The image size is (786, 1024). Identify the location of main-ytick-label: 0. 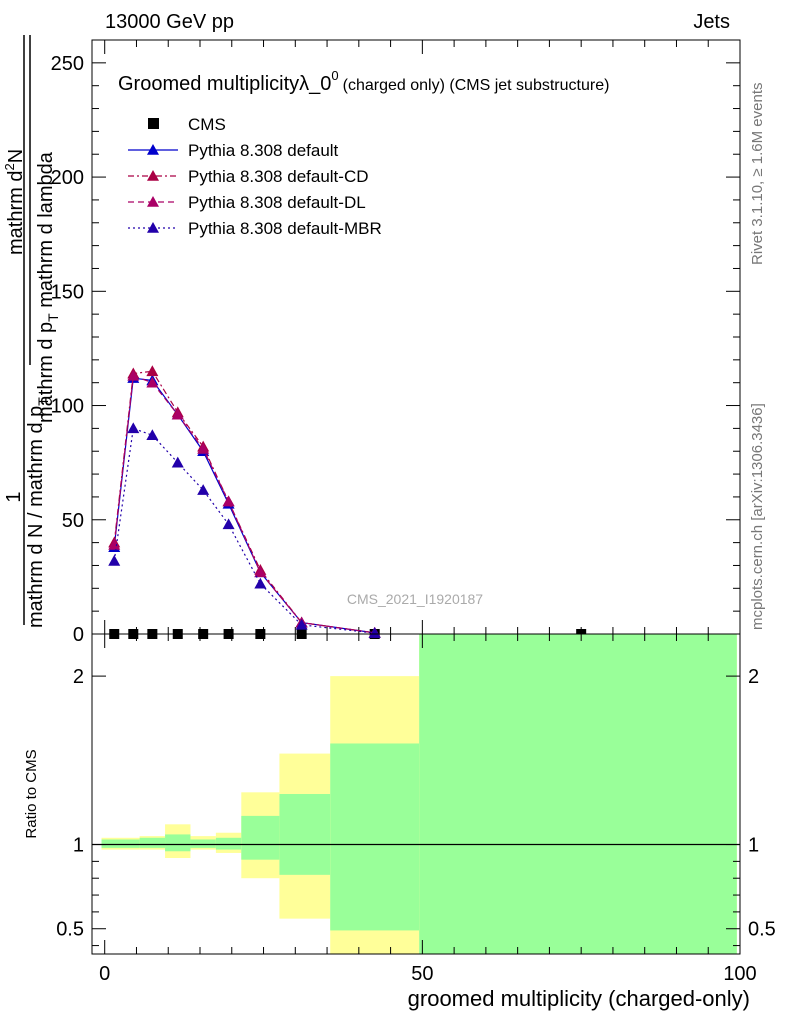
(78, 635).